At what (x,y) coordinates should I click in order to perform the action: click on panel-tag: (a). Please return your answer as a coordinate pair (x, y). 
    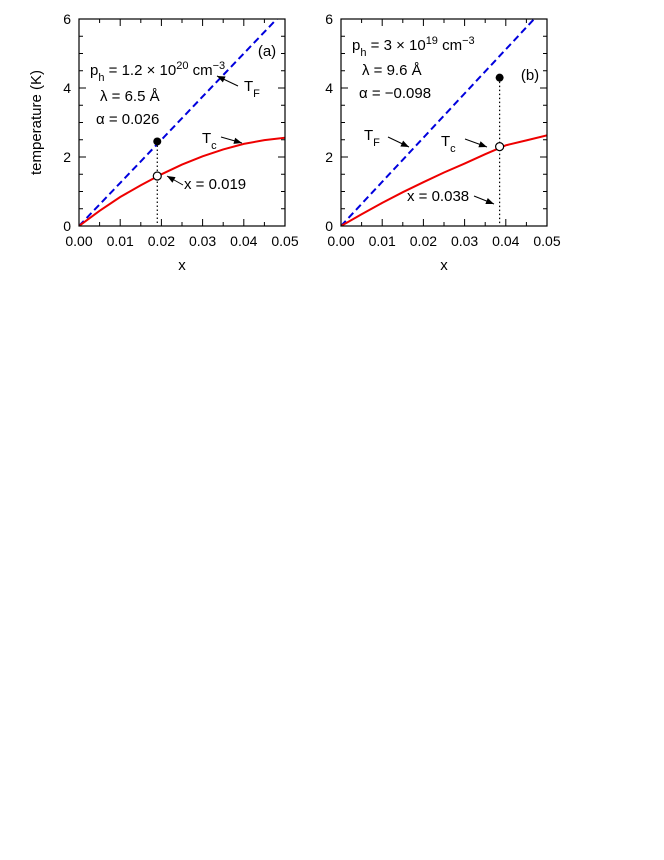
    Looking at the image, I should click on (267, 51).